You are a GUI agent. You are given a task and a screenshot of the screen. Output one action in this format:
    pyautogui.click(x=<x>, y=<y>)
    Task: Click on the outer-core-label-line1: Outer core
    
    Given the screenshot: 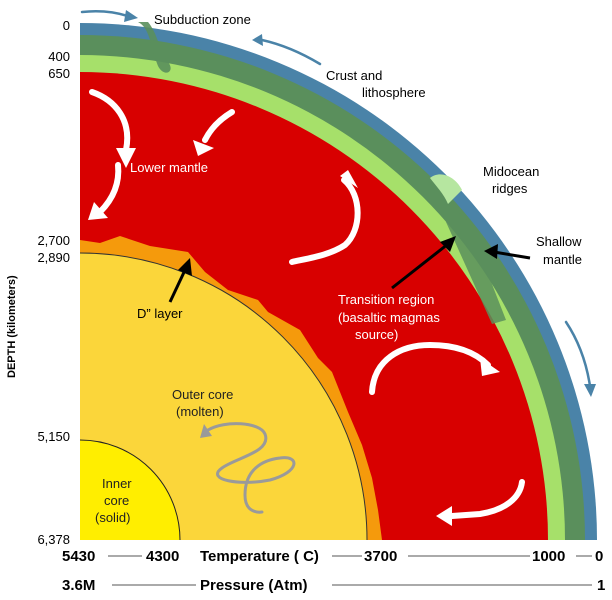 What is the action you would take?
    pyautogui.click(x=202, y=394)
    